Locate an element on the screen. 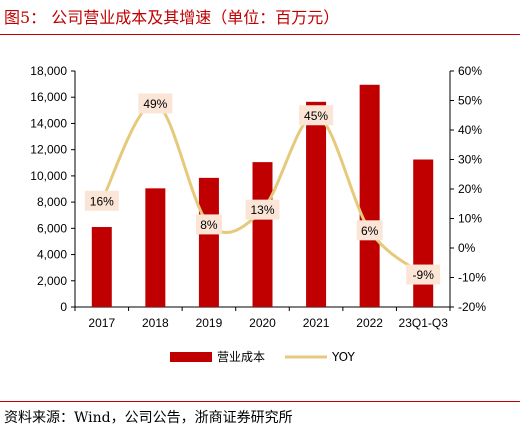 This screenshot has height=433, width=520. right-tick-label: 0% is located at coordinates (467, 248).